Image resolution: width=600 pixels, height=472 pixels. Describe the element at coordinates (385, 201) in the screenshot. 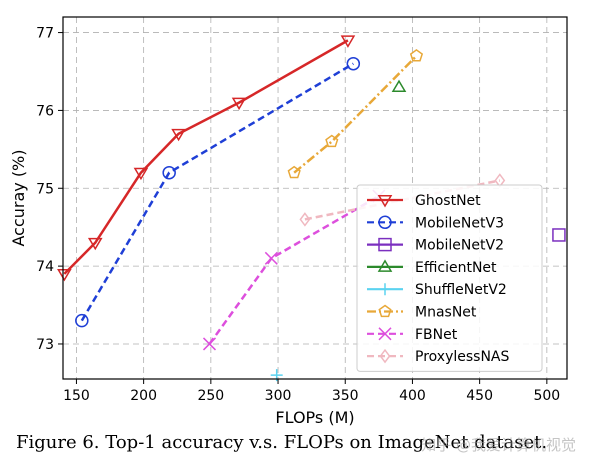

I see `legend-marker-ghostnet` at that location.